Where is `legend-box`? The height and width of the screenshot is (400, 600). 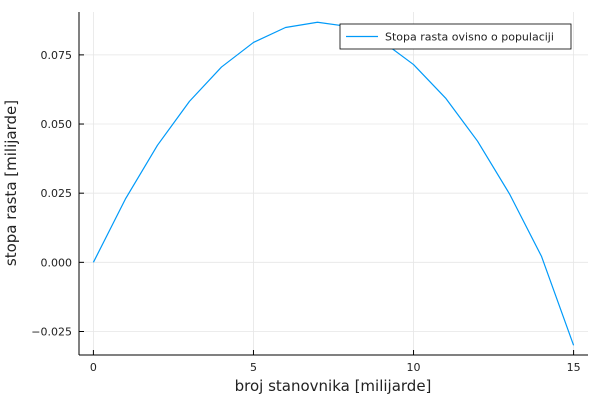
legend-box is located at coordinates (455, 36).